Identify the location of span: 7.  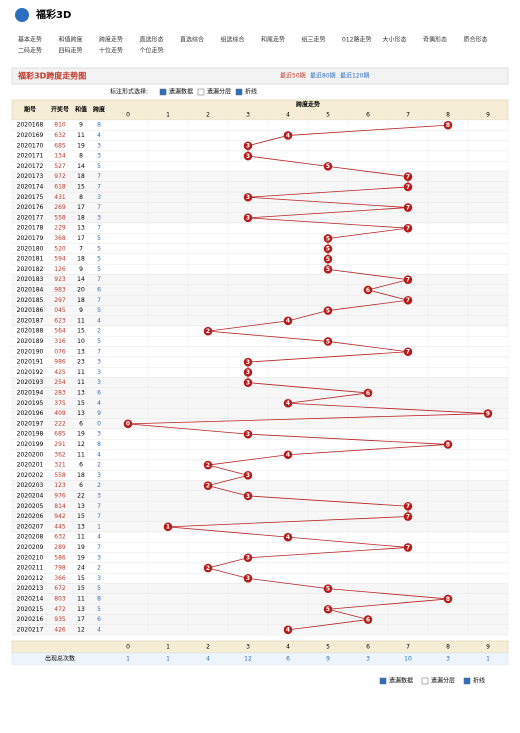
(99, 300).